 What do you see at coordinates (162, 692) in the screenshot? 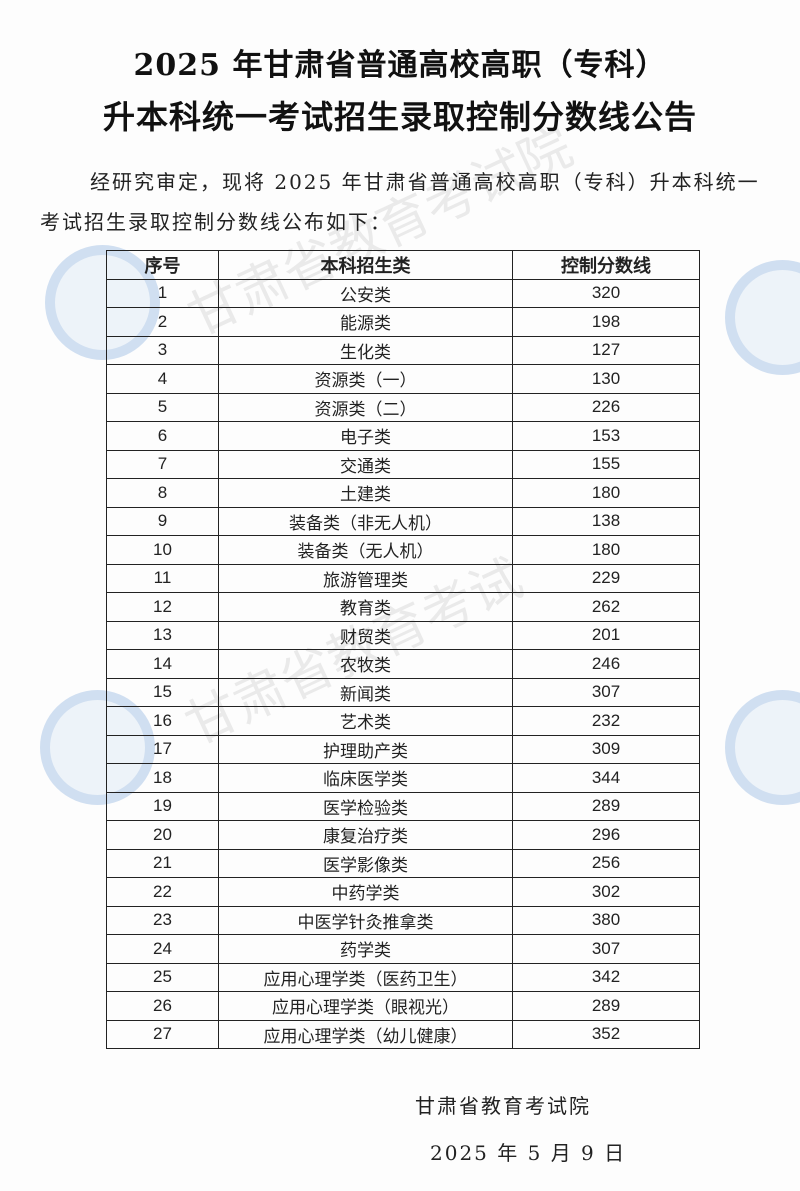
I see `cell-index: 15` at bounding box center [162, 692].